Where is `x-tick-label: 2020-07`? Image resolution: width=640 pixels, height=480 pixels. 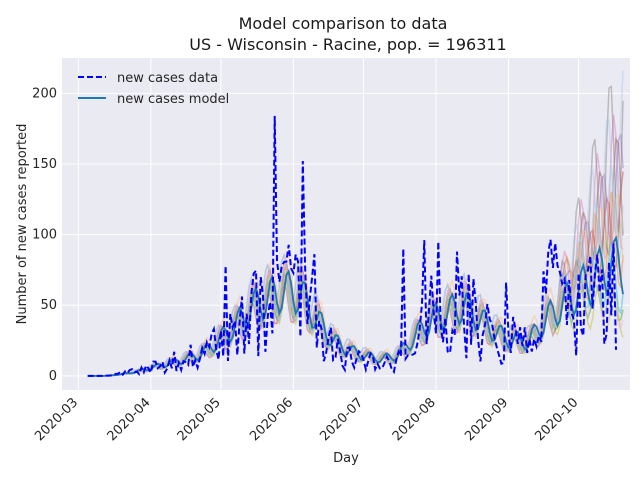 x-tick-label: 2020-07 is located at coordinates (341, 419).